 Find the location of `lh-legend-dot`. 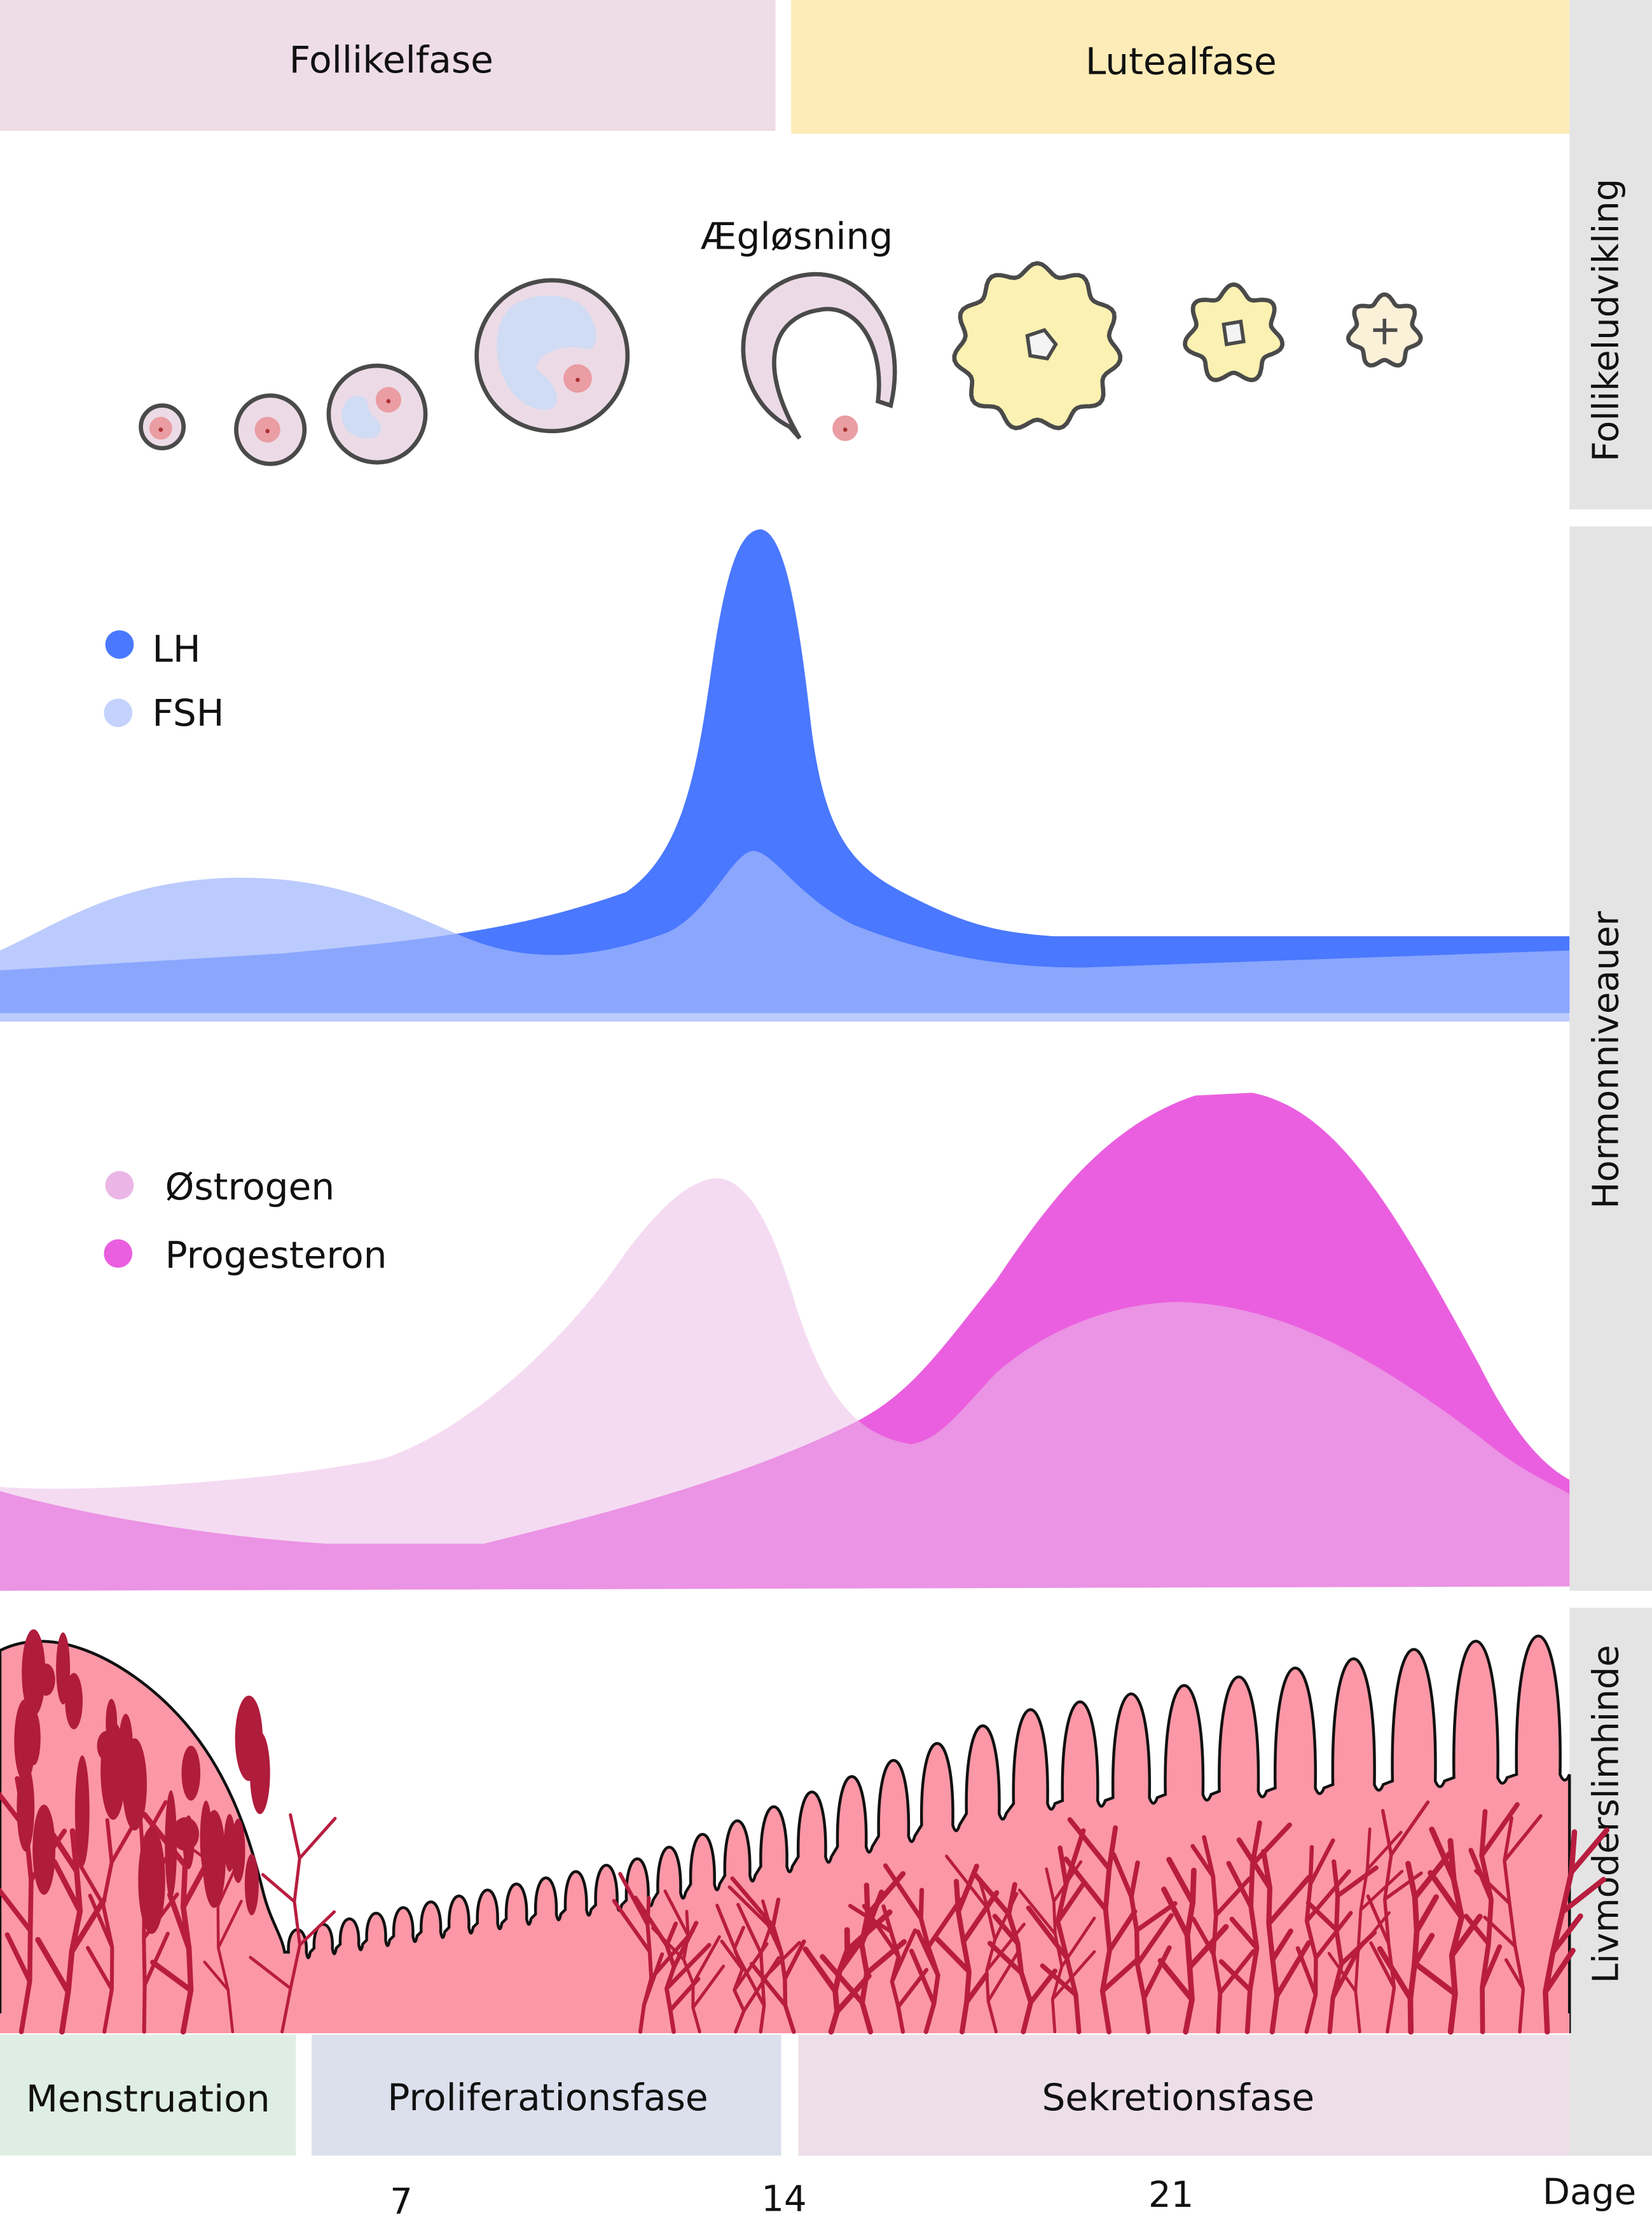

lh-legend-dot is located at coordinates (120, 644).